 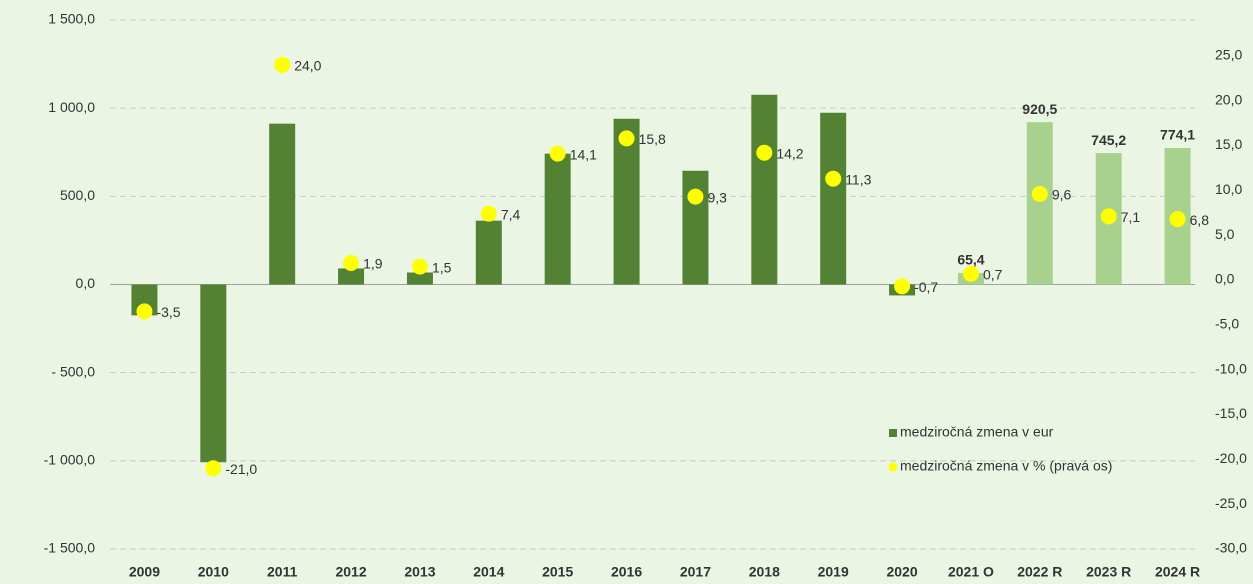 What do you see at coordinates (1231, 503) in the screenshot?
I see `y2-tick-label: -25,0` at bounding box center [1231, 503].